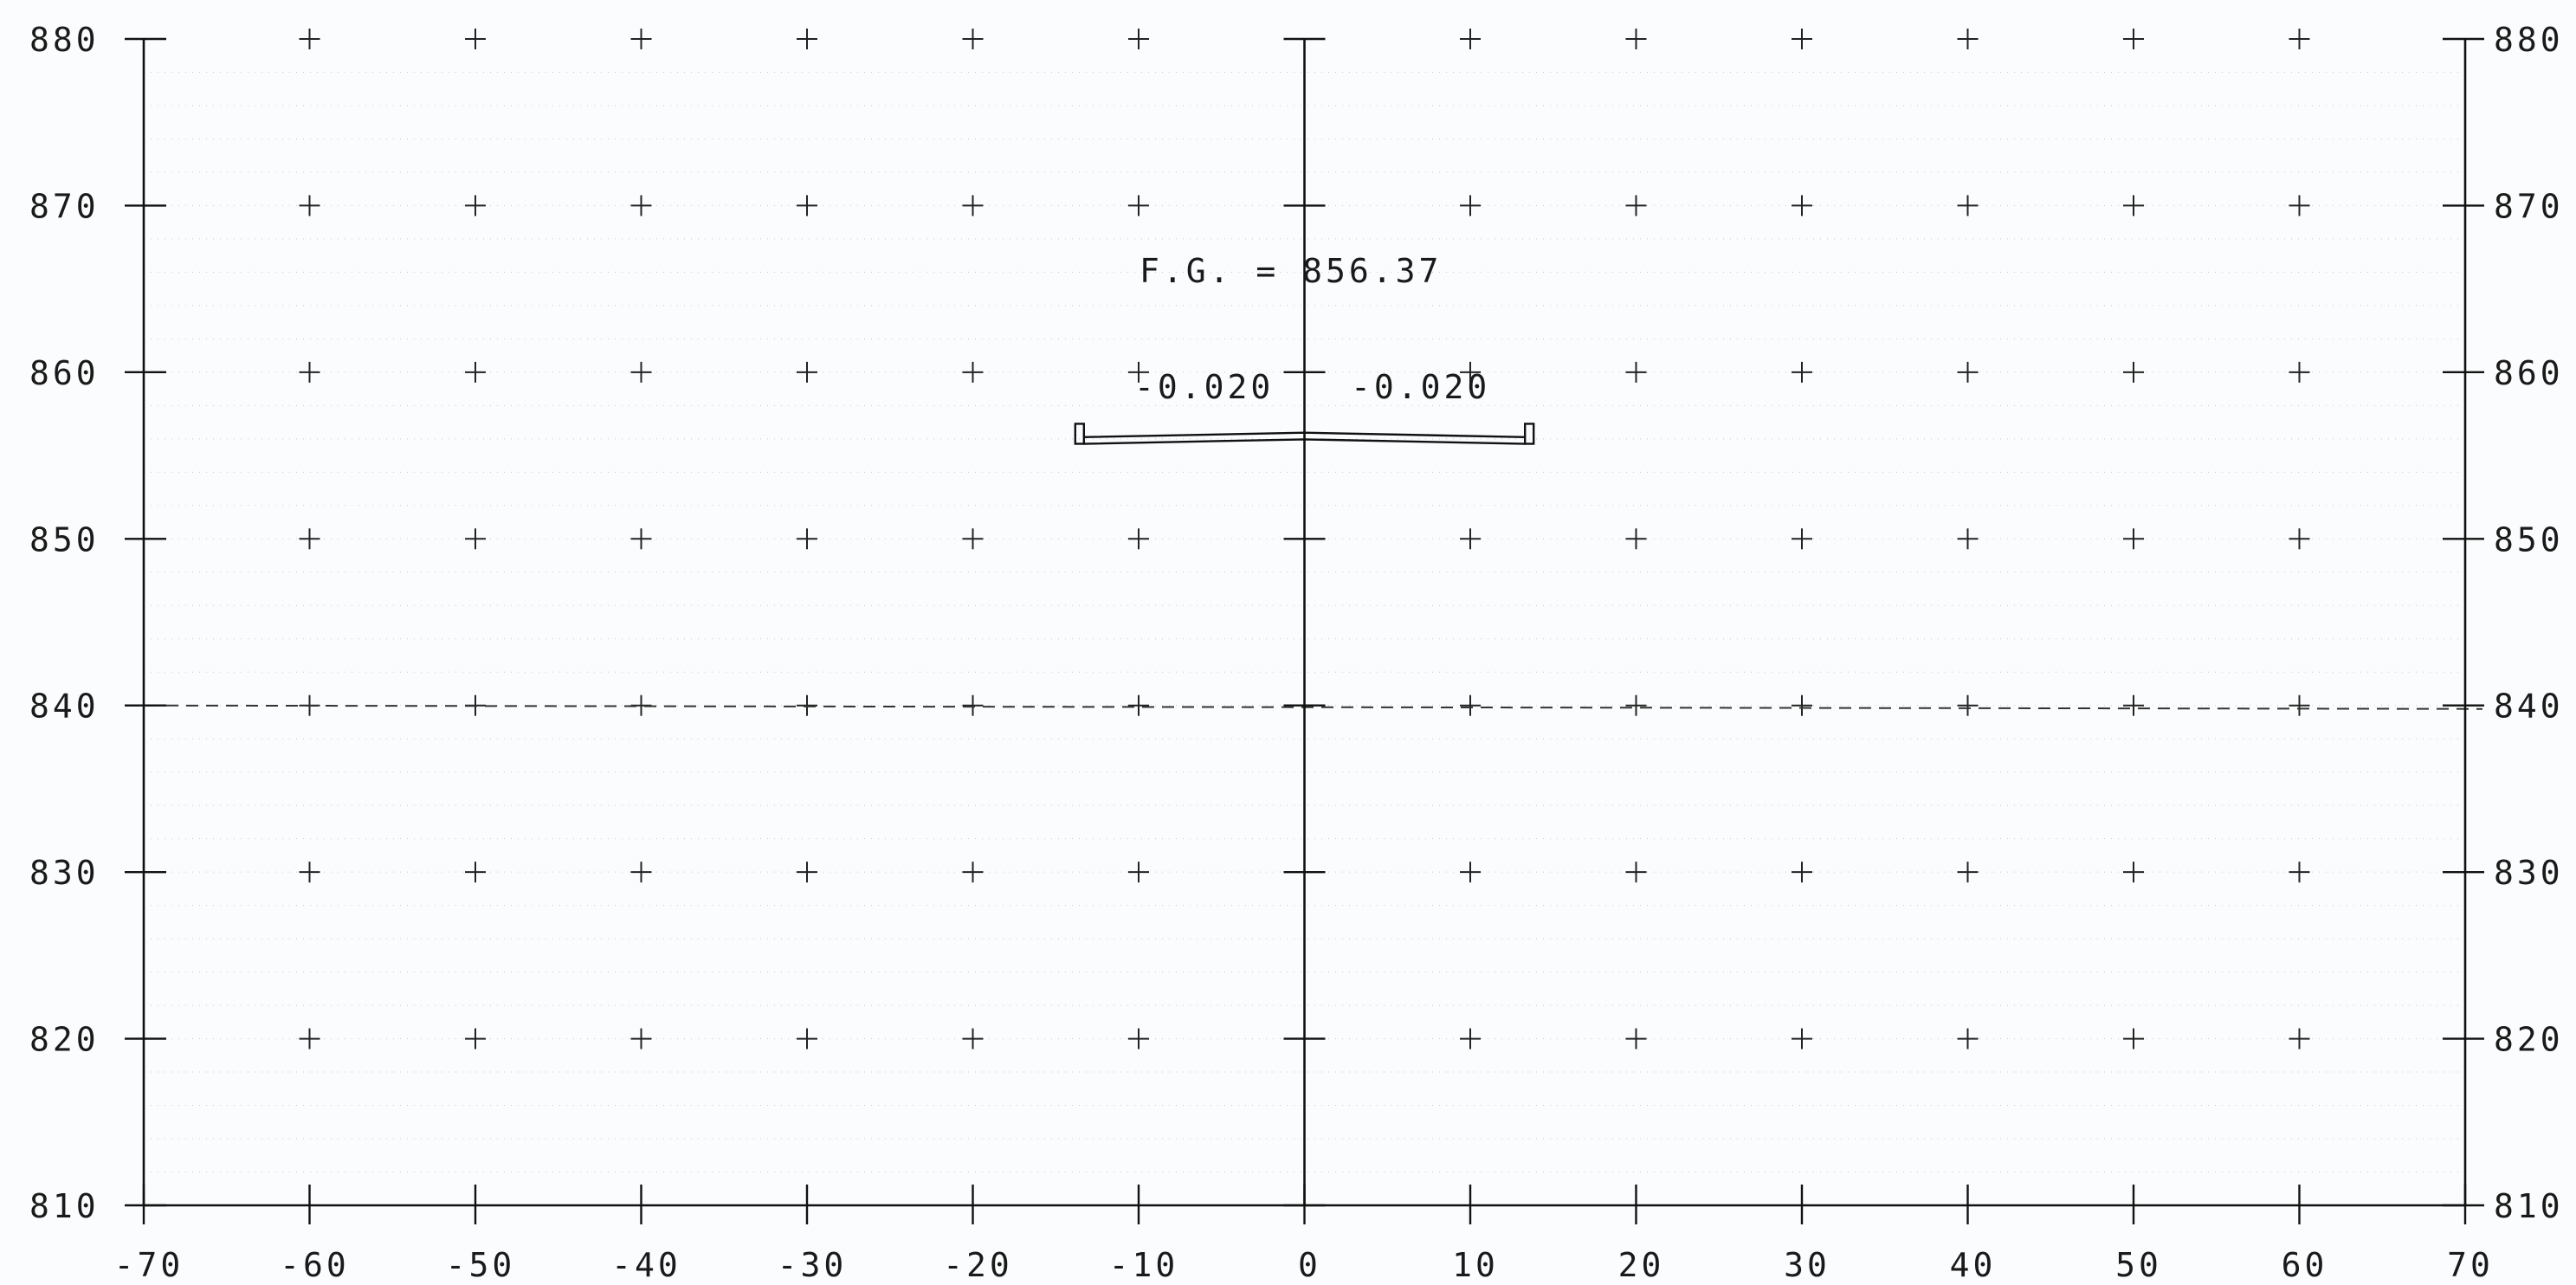 This screenshot has height=1285, width=2576. Describe the element at coordinates (2529, 373) in the screenshot. I see `right-y-tick-label: 860` at that location.